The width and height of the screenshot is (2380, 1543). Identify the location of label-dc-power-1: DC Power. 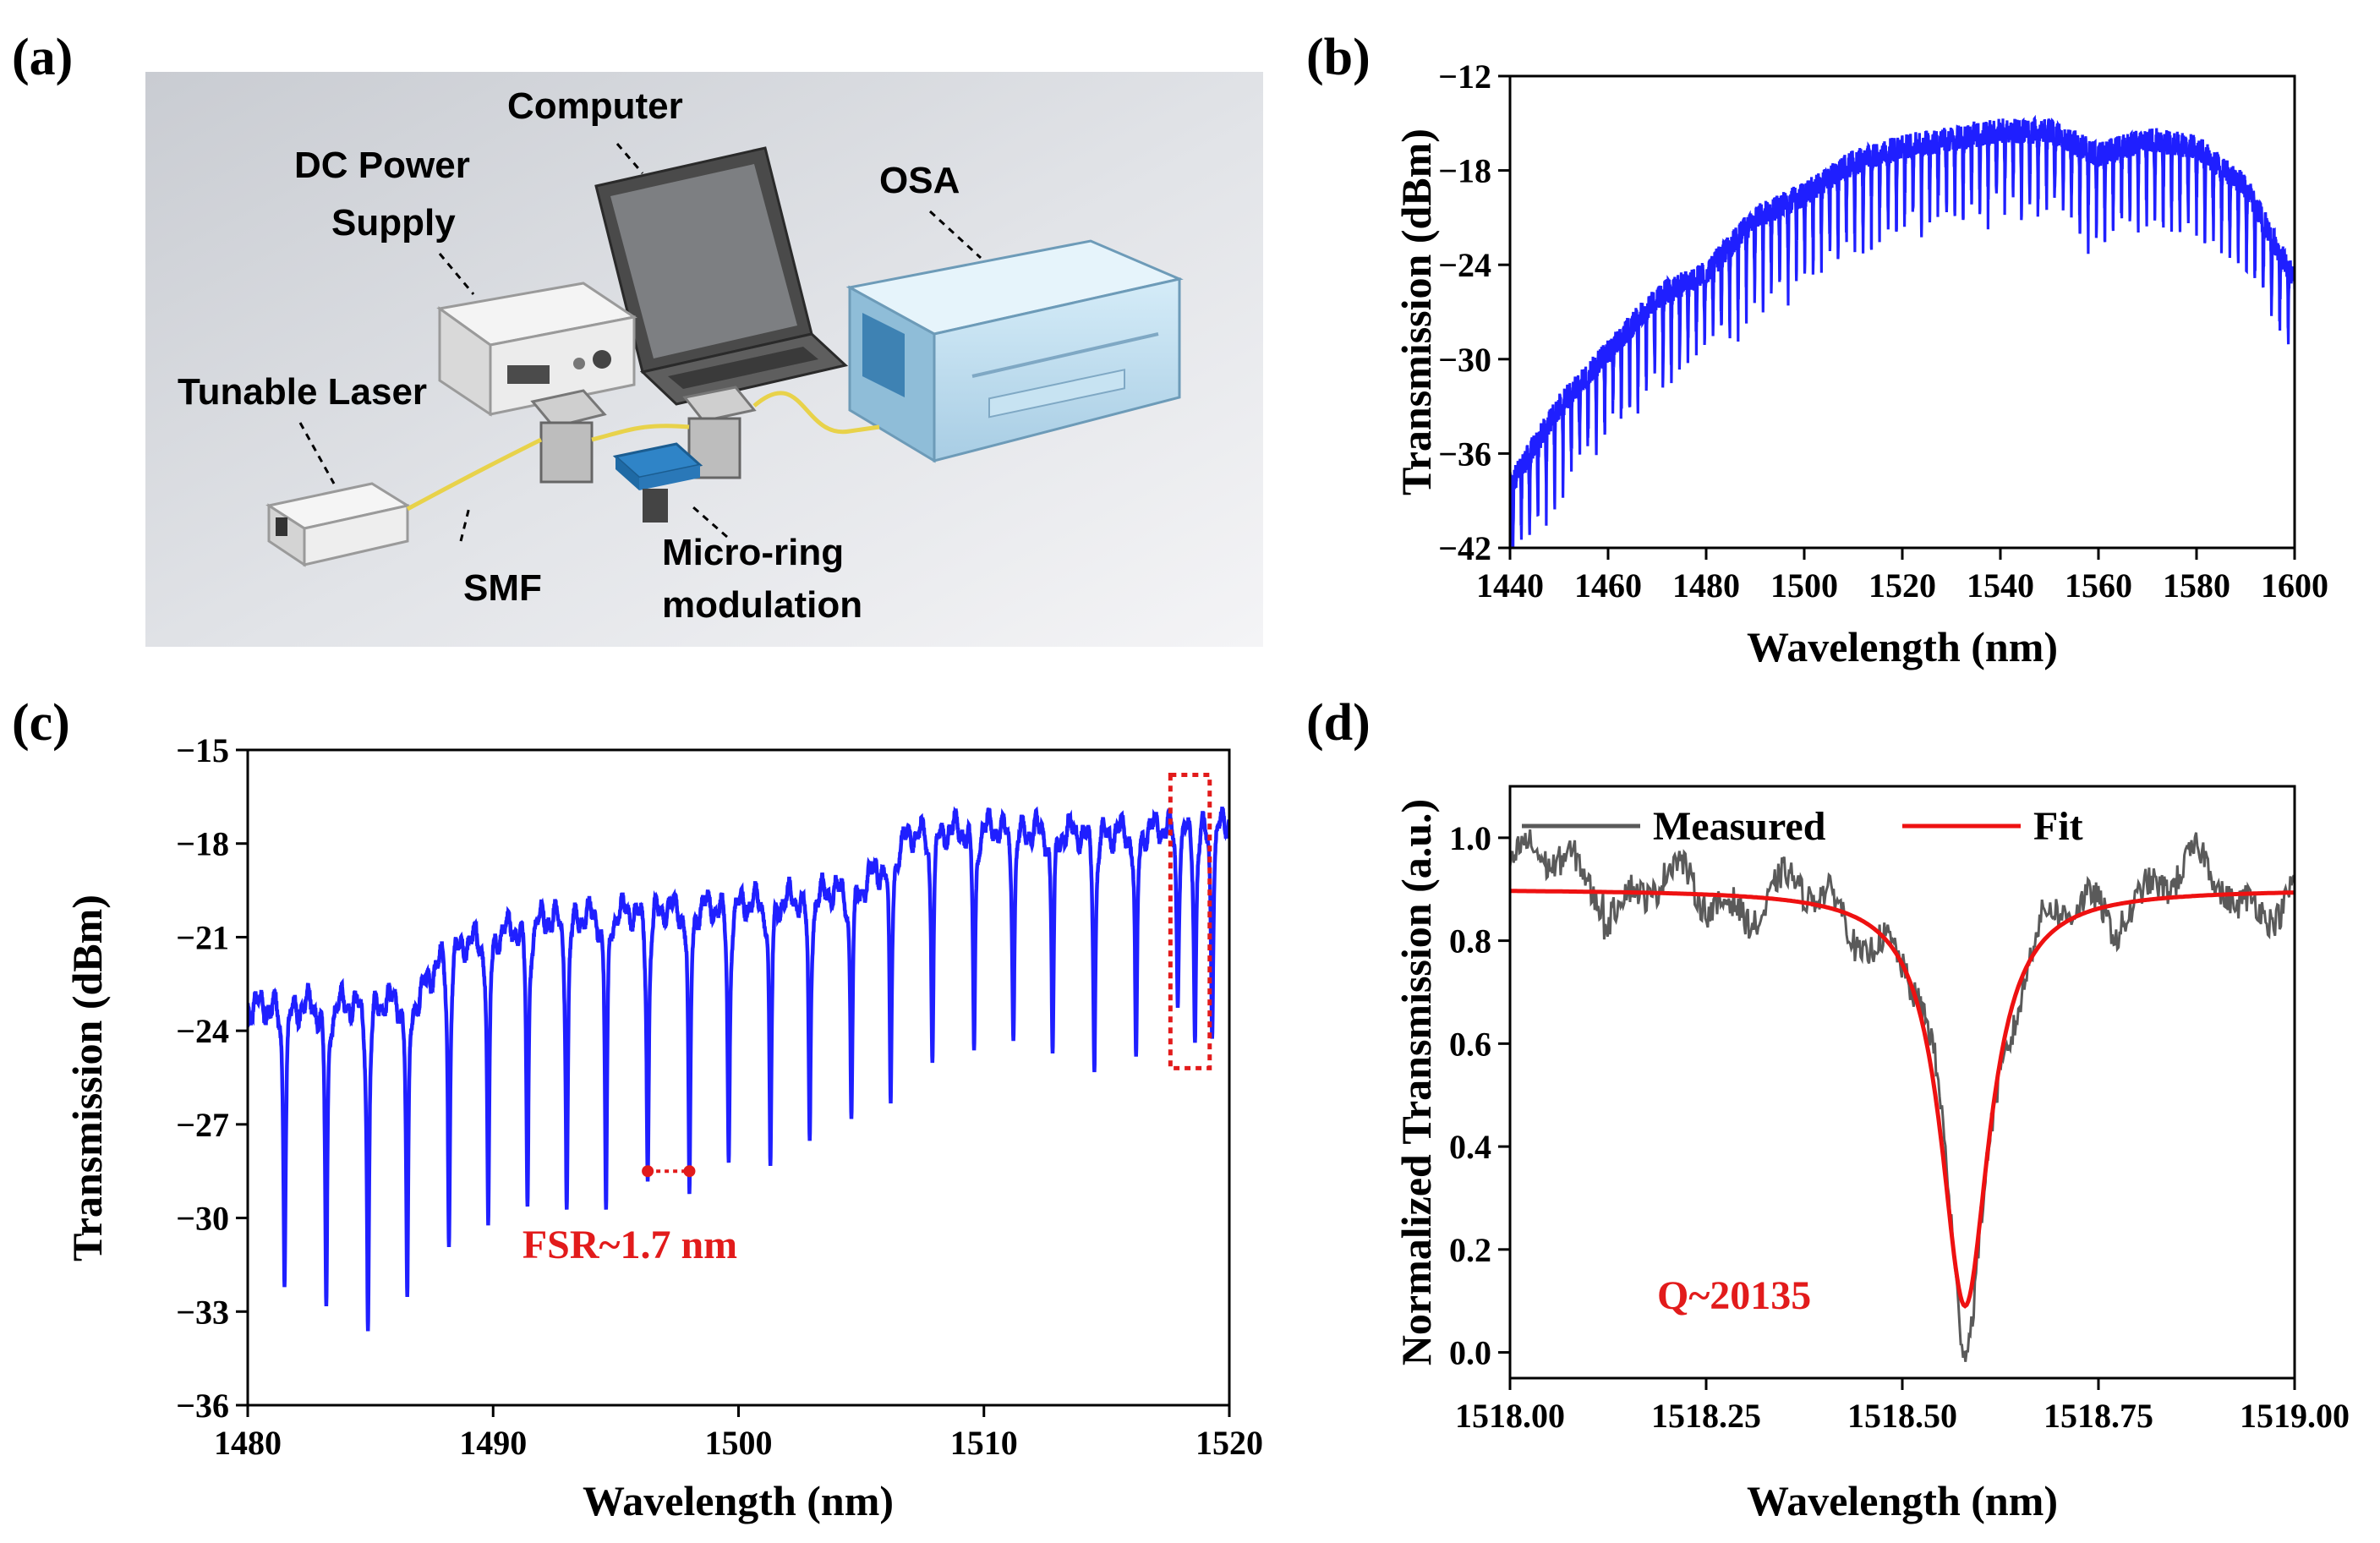
(382, 165).